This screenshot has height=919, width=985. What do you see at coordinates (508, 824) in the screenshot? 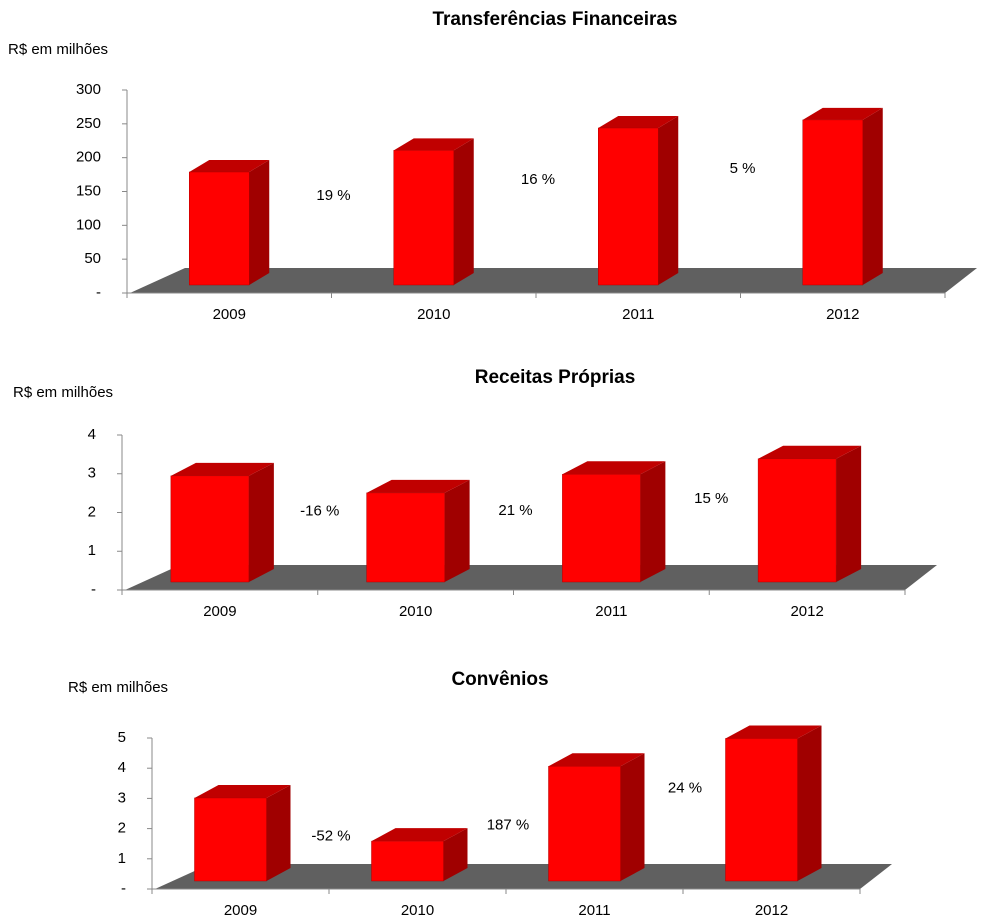
I see `growth-label: 187 %` at bounding box center [508, 824].